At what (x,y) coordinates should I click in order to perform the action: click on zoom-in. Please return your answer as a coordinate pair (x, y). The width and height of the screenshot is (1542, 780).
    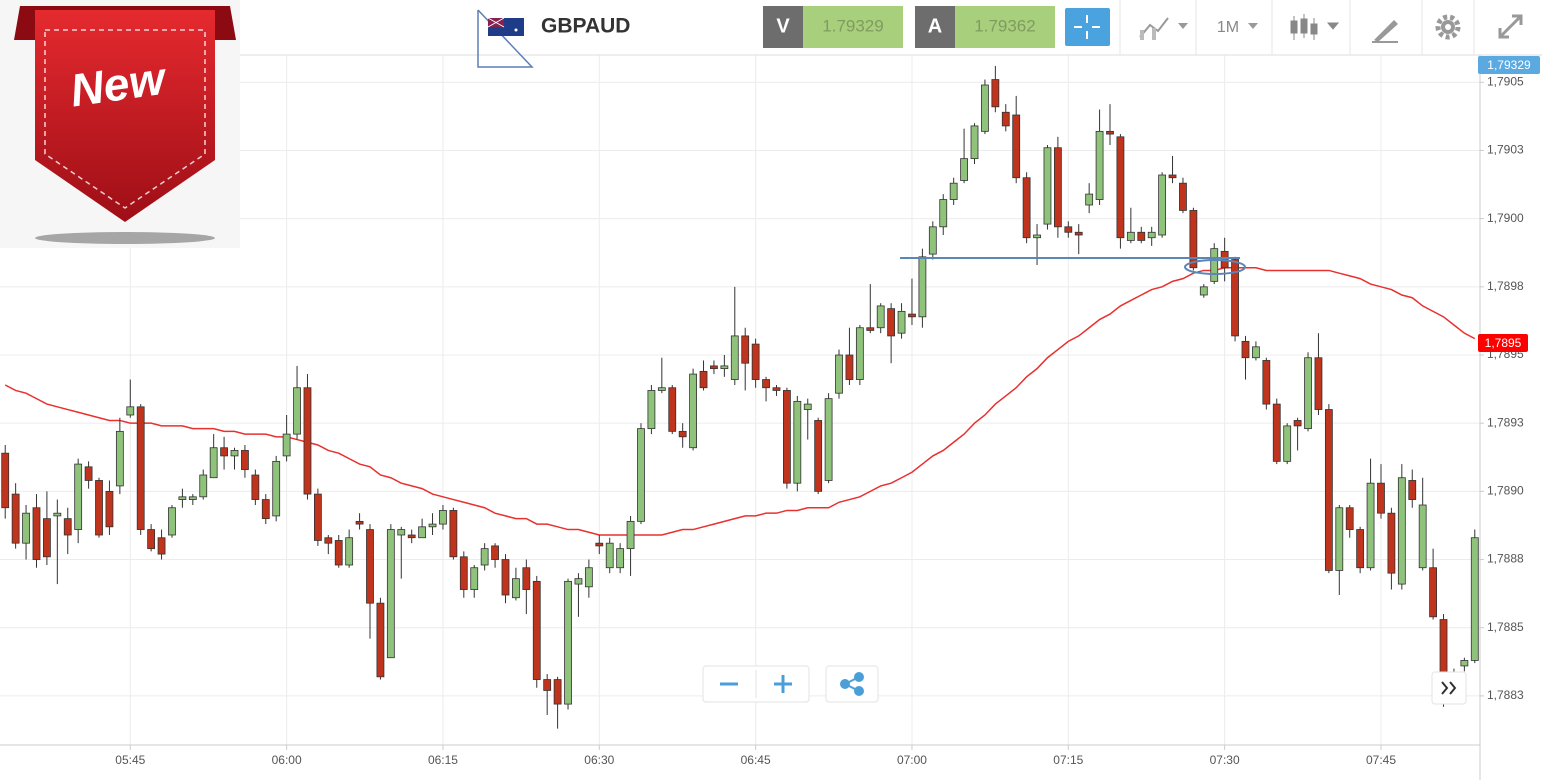
    Looking at the image, I should click on (783, 684).